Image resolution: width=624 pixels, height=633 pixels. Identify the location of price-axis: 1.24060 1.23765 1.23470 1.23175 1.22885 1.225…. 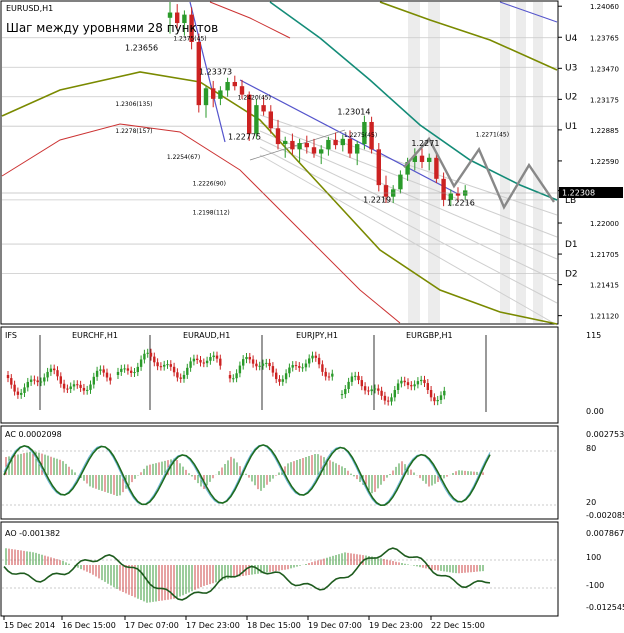
(588, 162).